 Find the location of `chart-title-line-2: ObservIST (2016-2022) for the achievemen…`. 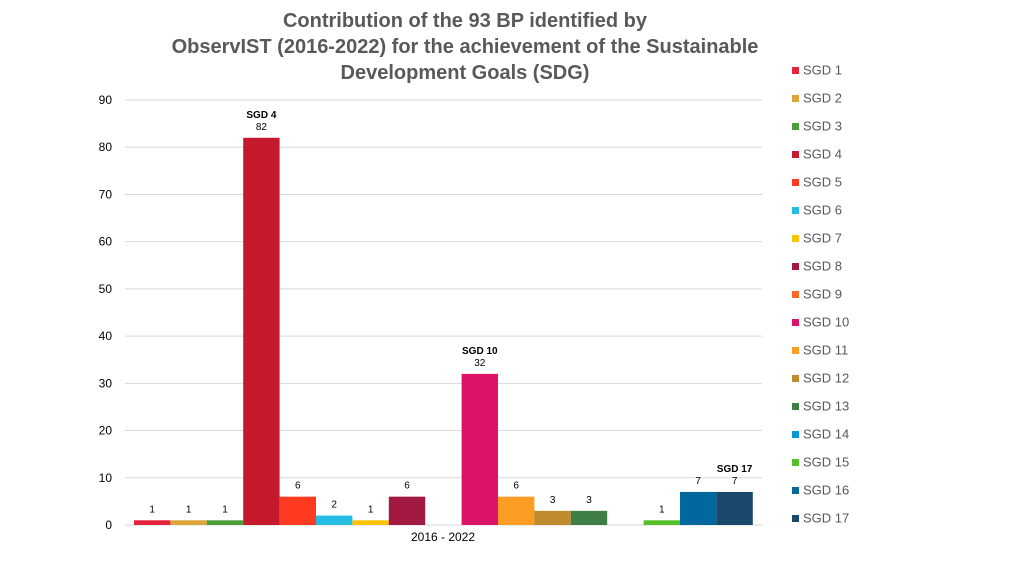

chart-title-line-2: ObservIST (2016-2022) for the achievemen… is located at coordinates (465, 47).